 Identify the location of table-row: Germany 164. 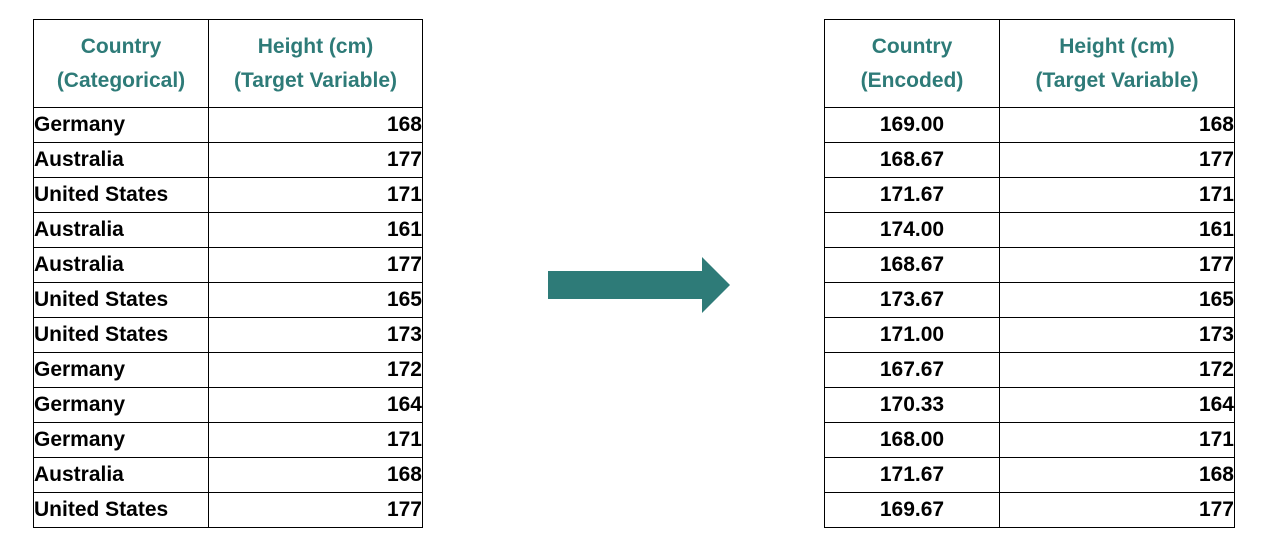
(228, 405).